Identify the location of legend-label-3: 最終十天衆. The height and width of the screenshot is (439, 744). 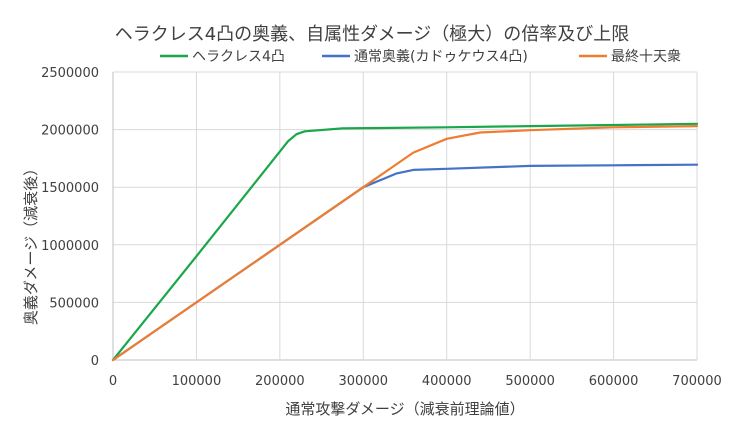
(646, 57).